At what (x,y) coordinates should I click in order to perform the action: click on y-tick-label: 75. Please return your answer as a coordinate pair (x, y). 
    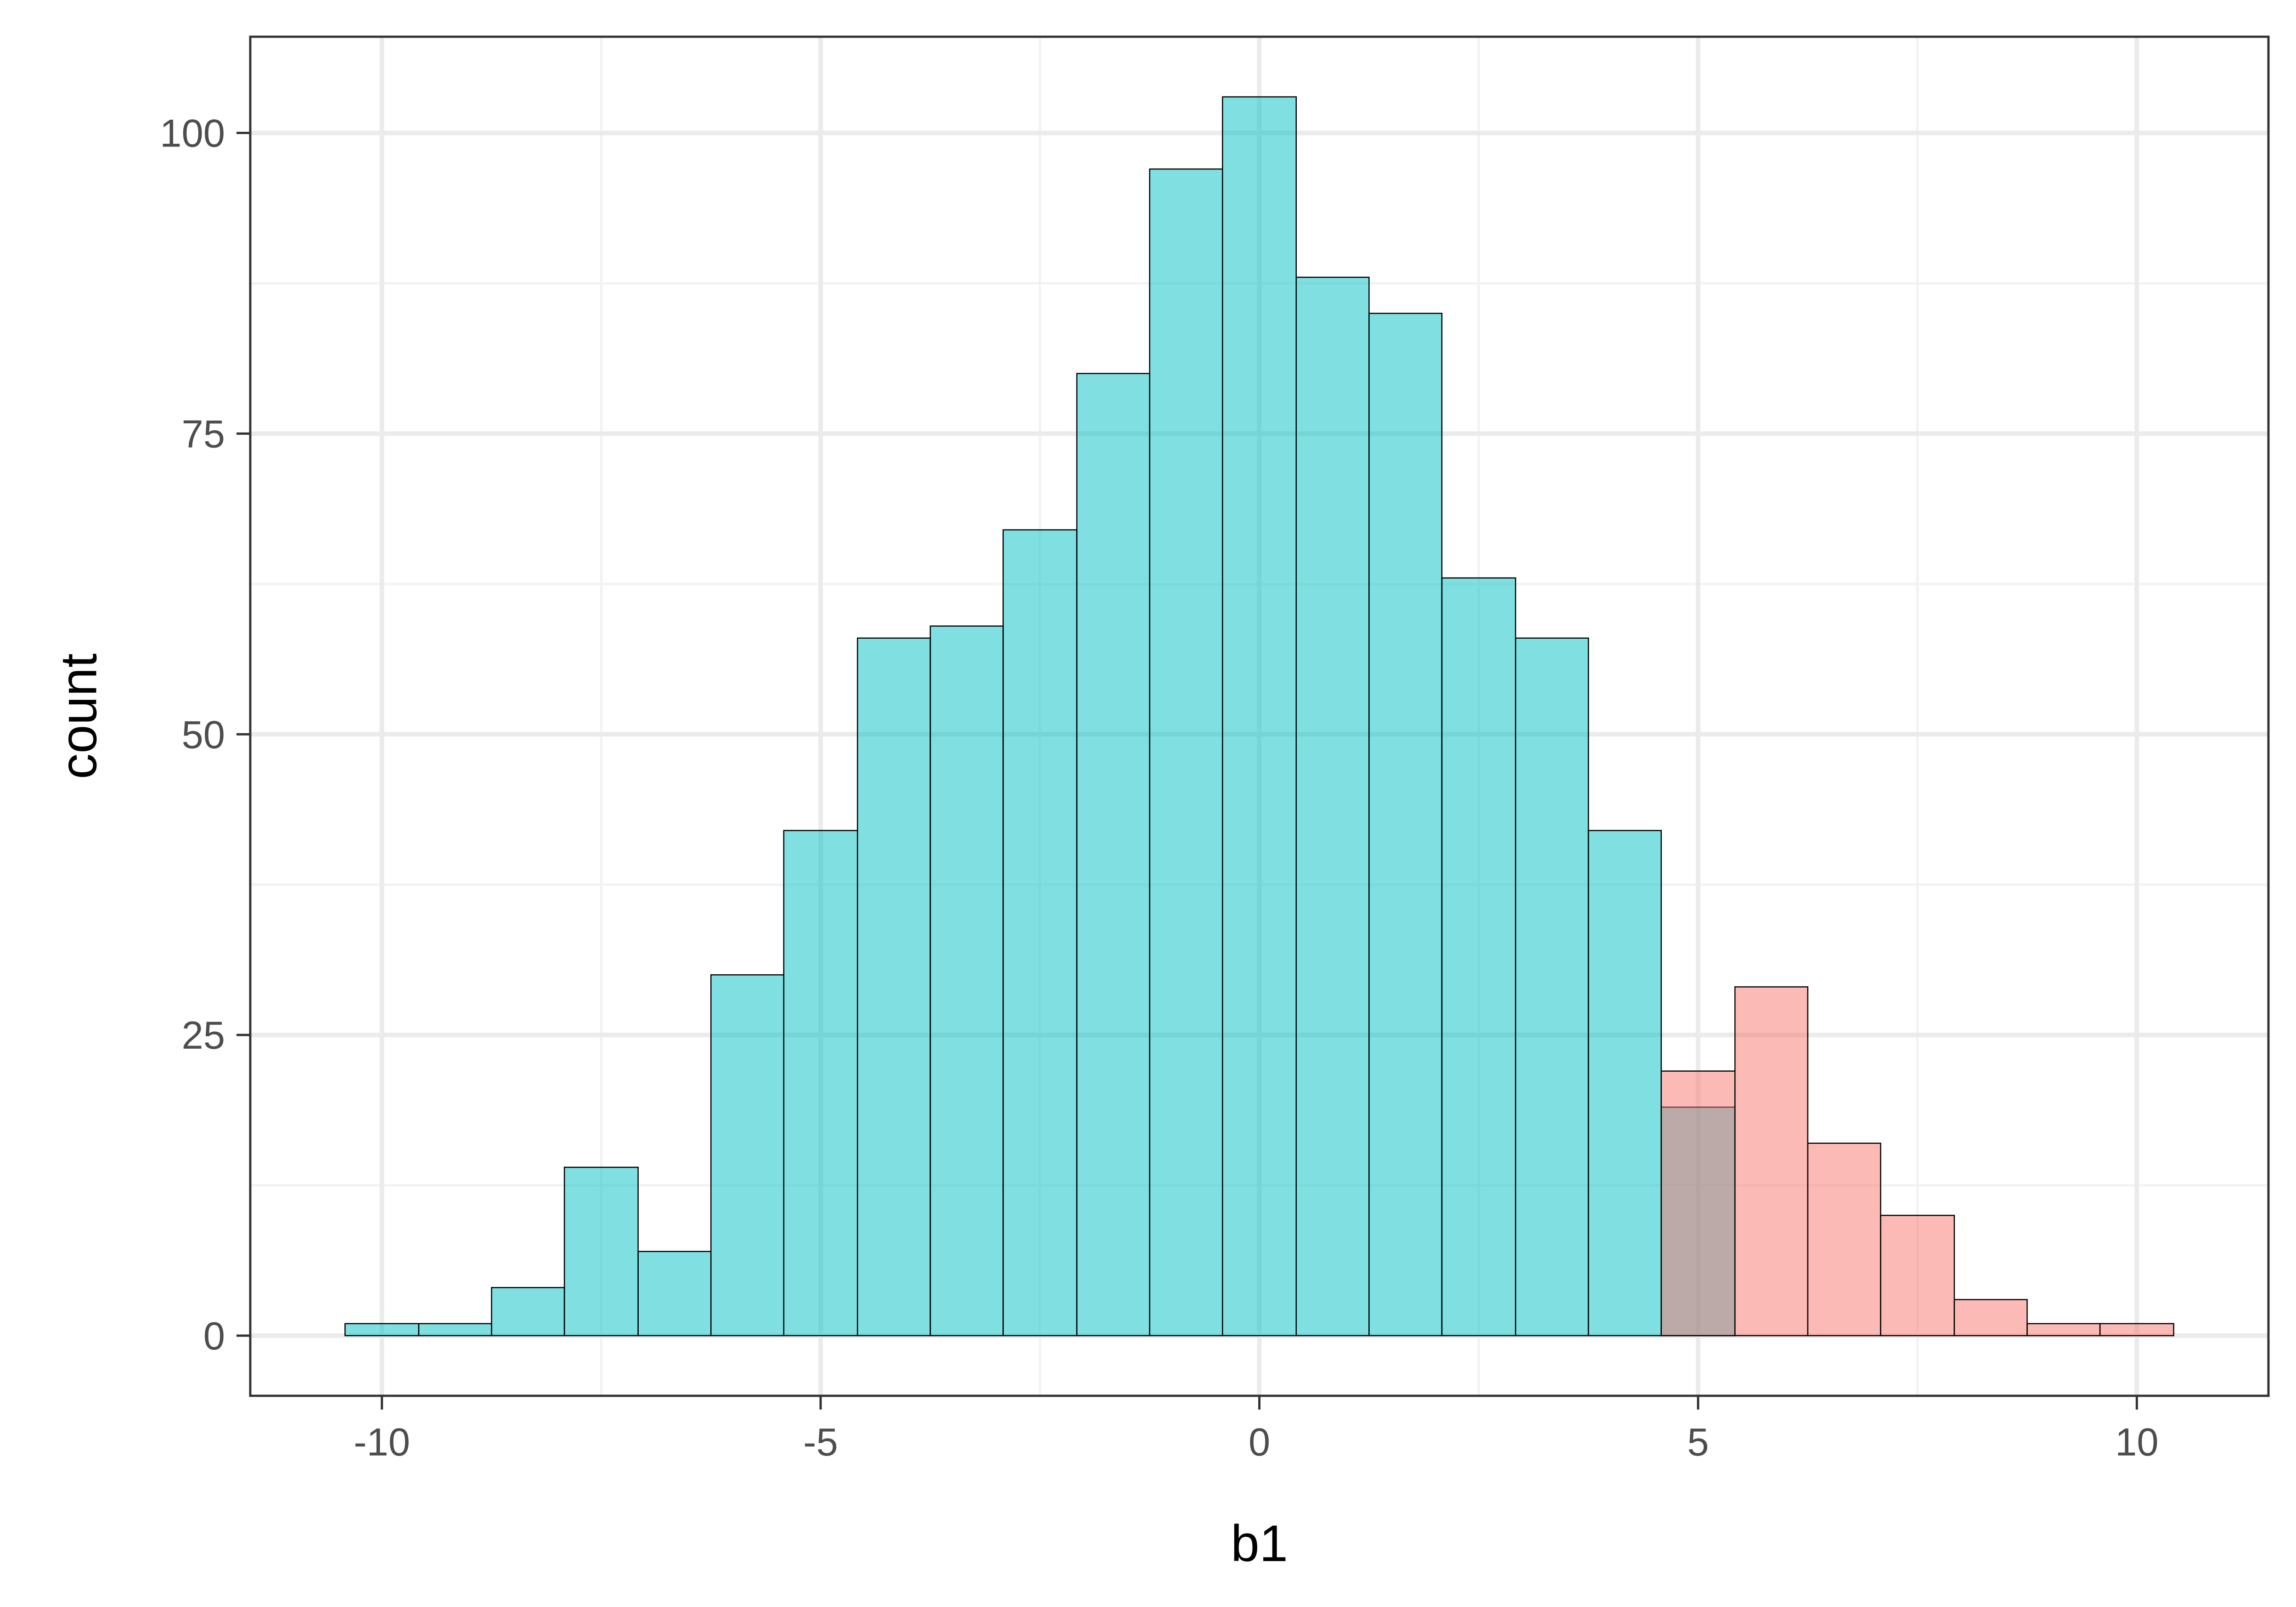
    Looking at the image, I should click on (203, 434).